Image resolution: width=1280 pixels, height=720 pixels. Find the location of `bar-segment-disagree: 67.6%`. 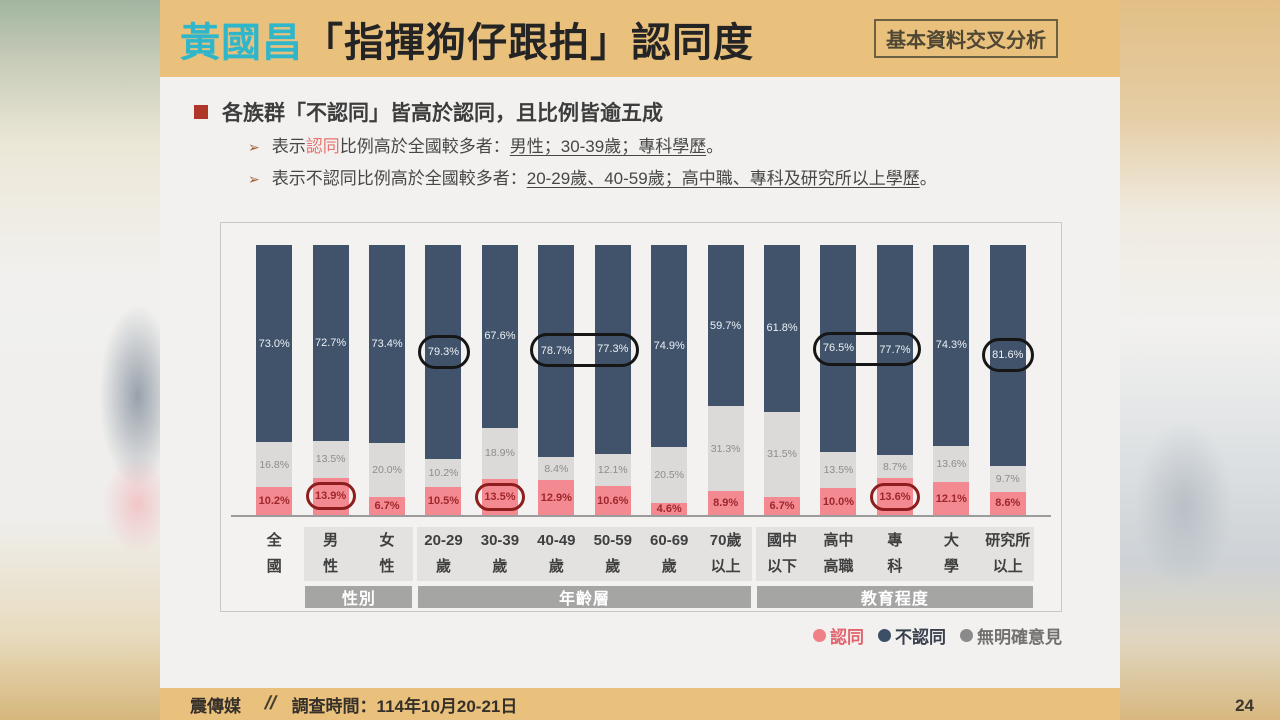

bar-segment-disagree: 67.6% is located at coordinates (499, 336).